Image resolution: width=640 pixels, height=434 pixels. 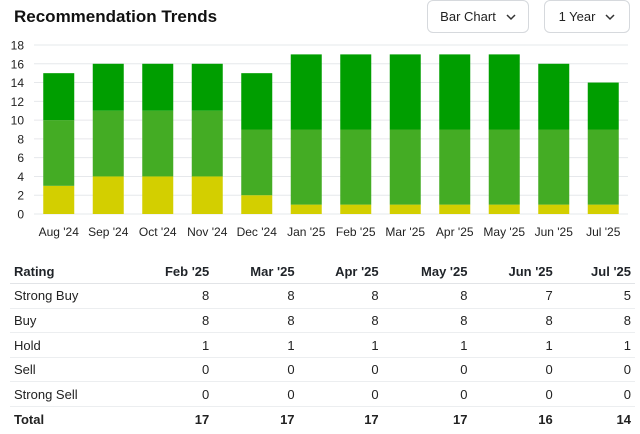 I want to click on x-tick-label: Dec '24, so click(x=257, y=232).